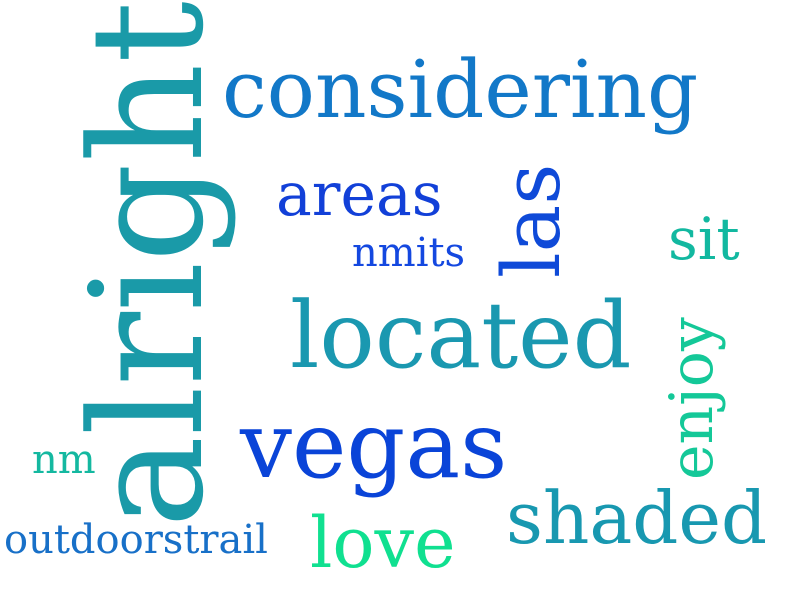  What do you see at coordinates (637, 518) in the screenshot?
I see `word-shaded: shaded` at bounding box center [637, 518].